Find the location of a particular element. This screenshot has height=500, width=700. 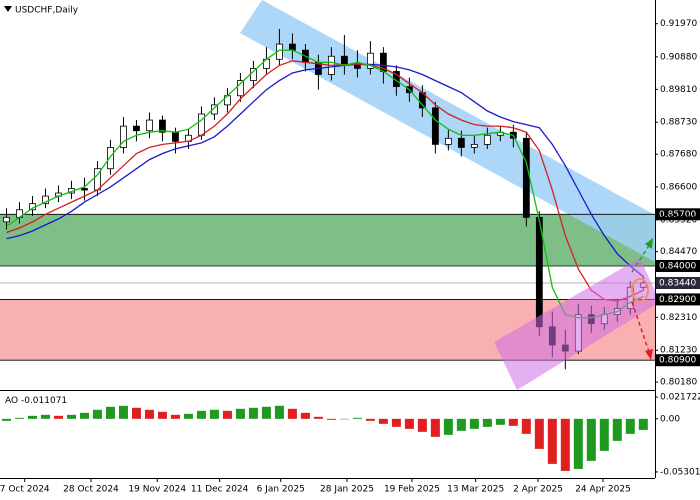

level-label: 0.85700 is located at coordinates (677, 215).